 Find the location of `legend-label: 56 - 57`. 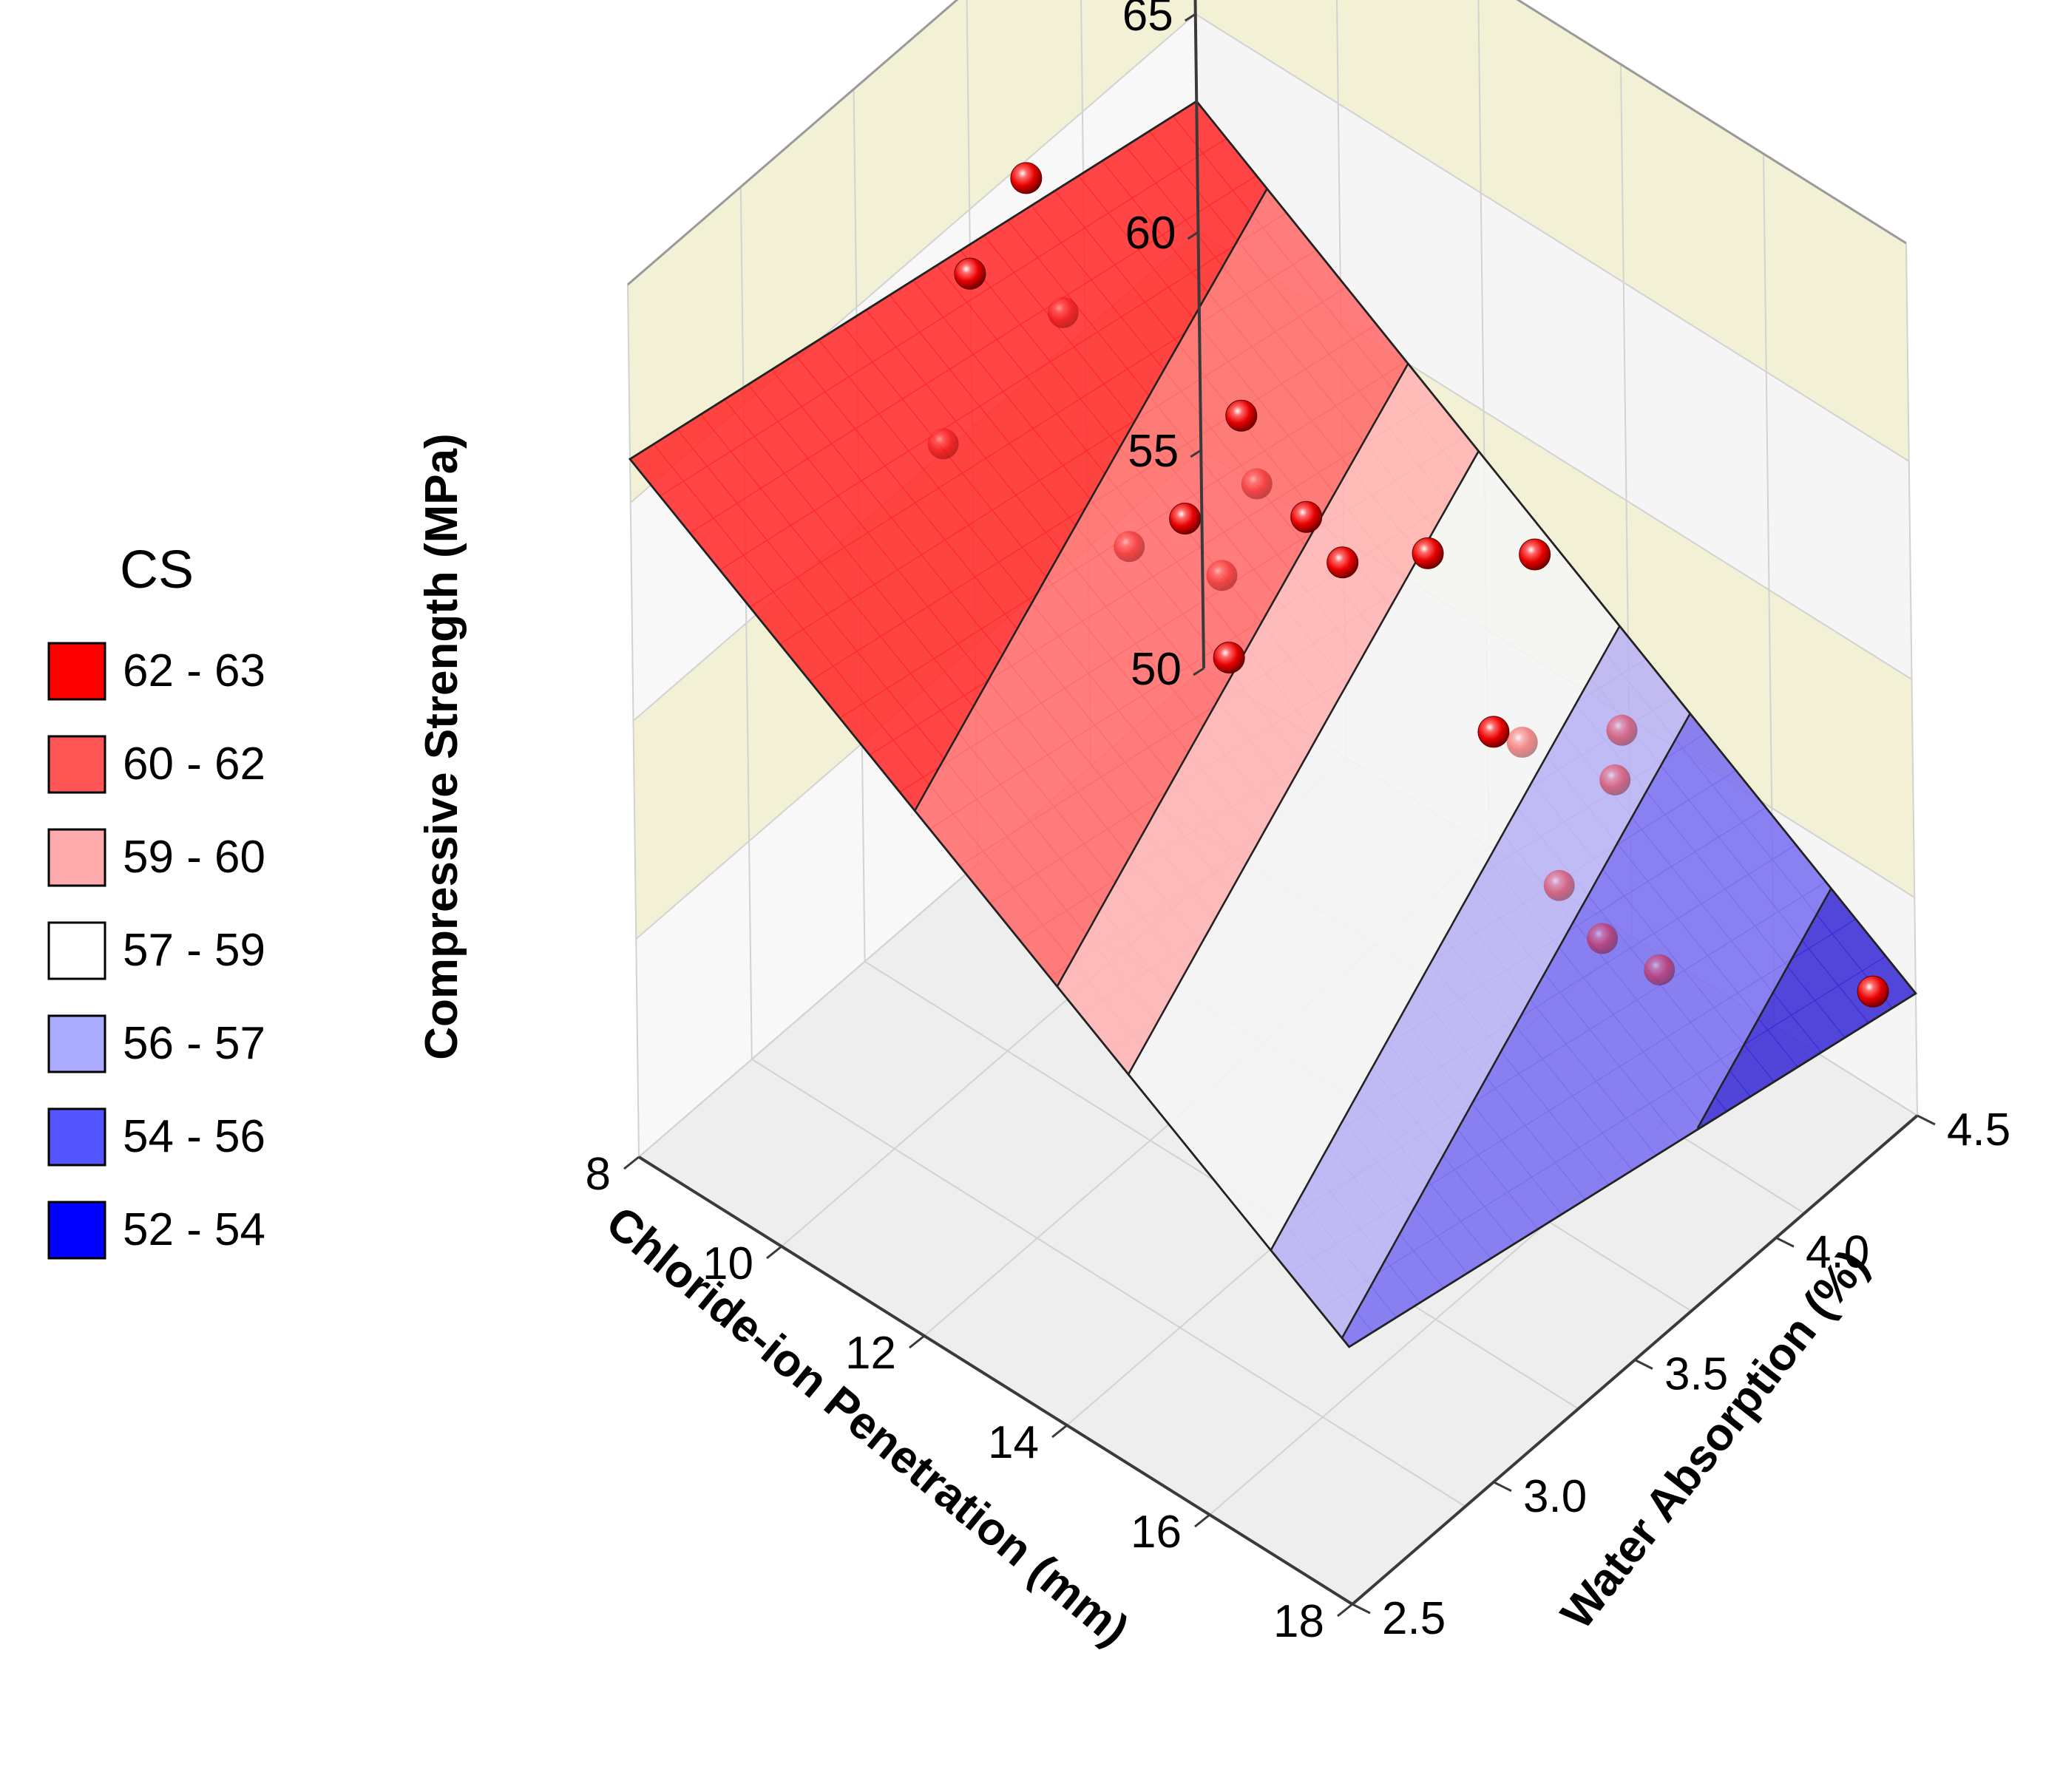

legend-label: 56 - 57 is located at coordinates (194, 1043).